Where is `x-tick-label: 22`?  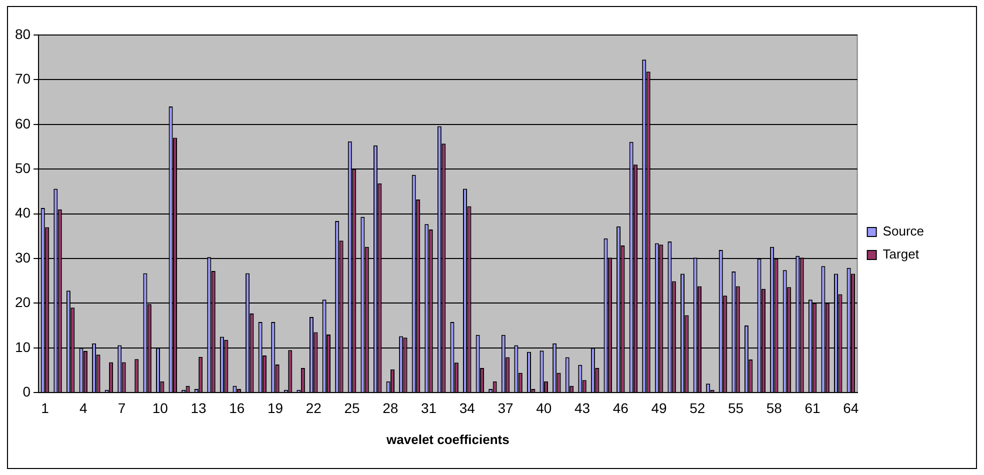 x-tick-label: 22 is located at coordinates (314, 408).